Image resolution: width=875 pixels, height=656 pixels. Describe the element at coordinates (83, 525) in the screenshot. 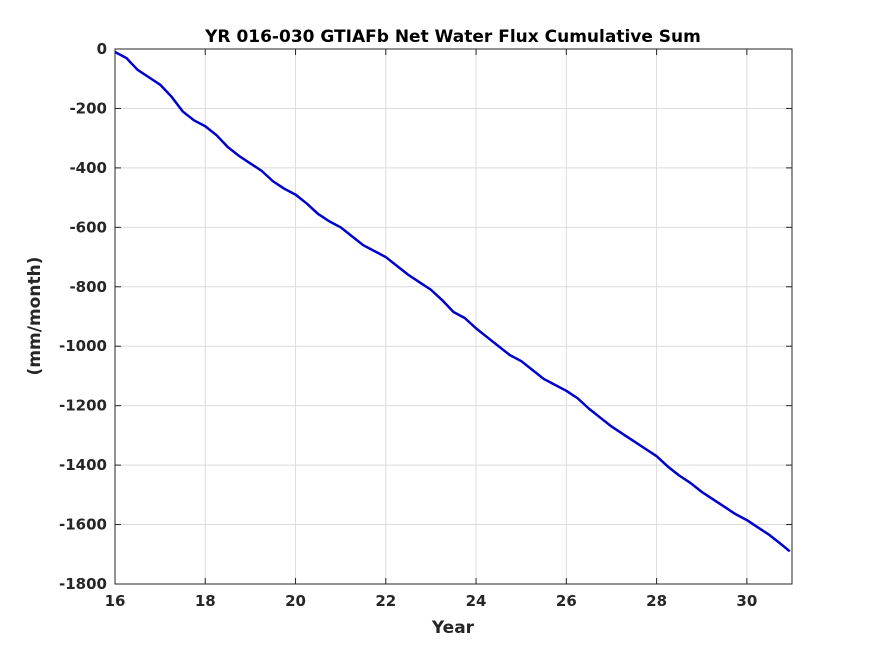

I see `y-tick-label: -1600` at that location.